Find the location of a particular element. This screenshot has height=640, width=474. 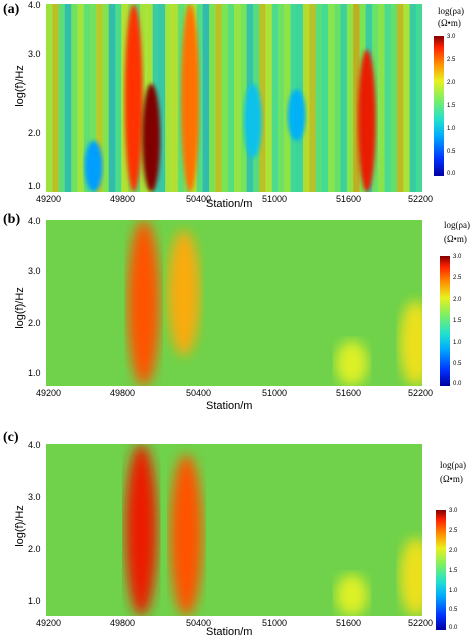

colorbar-title: log(ρa) is located at coordinates (453, 465).